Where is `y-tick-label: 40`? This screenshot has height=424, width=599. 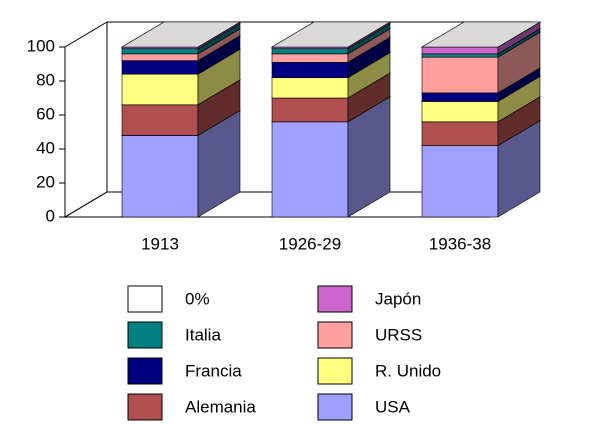
y-tick-label: 40 is located at coordinates (45, 147).